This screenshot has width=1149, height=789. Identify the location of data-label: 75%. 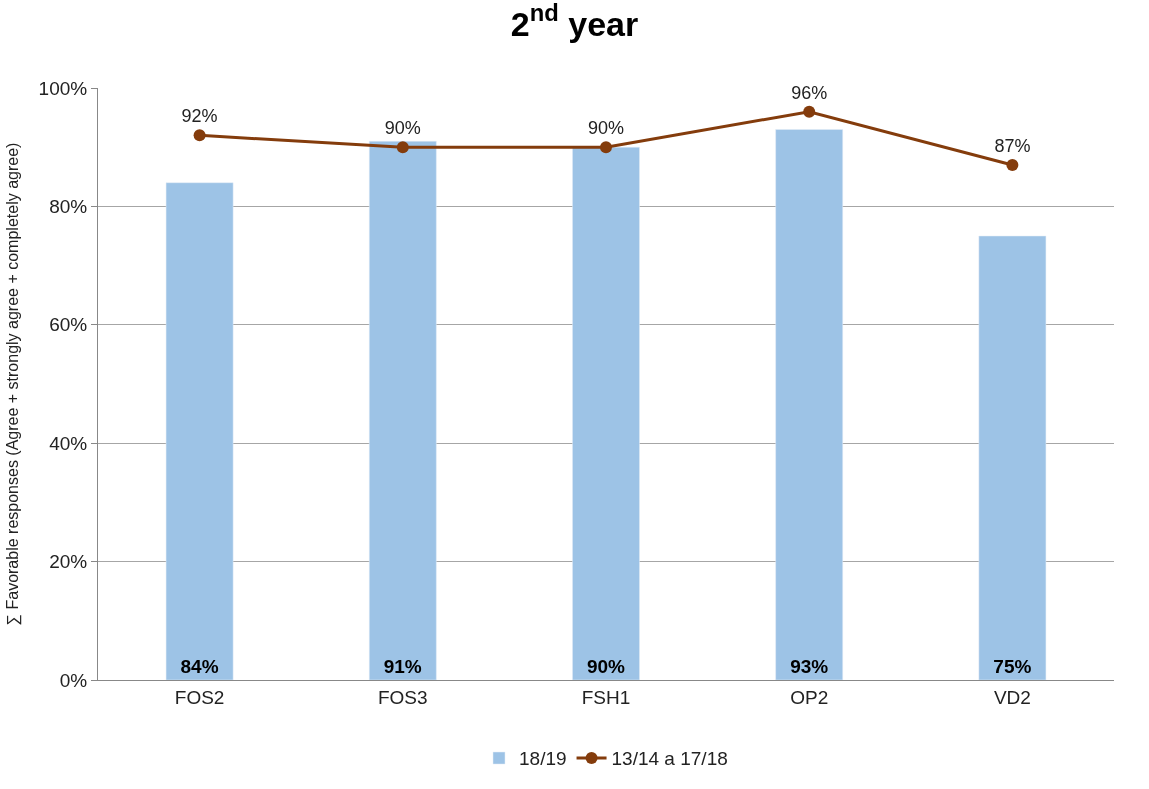
(1012, 666).